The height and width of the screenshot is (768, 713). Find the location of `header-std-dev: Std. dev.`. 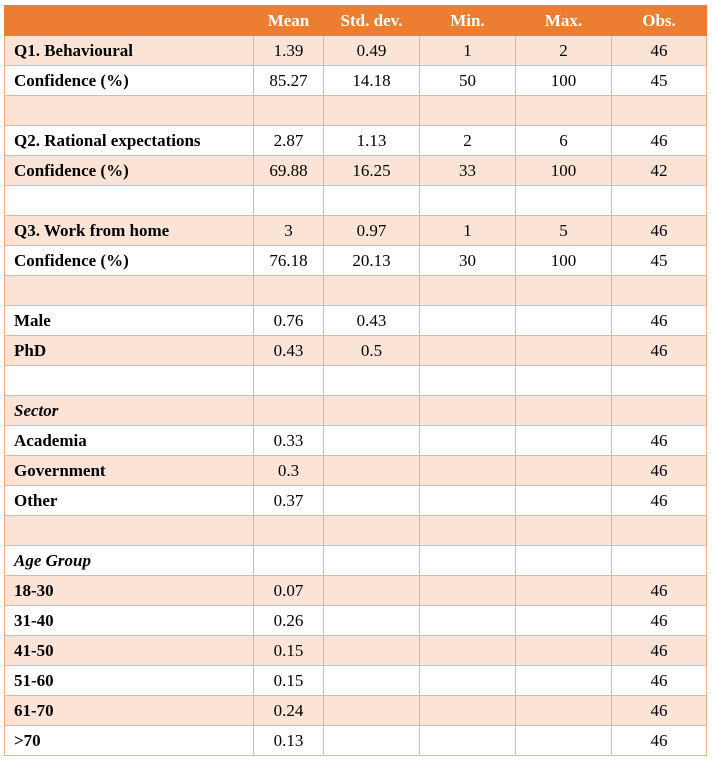

header-std-dev: Std. dev. is located at coordinates (371, 20).